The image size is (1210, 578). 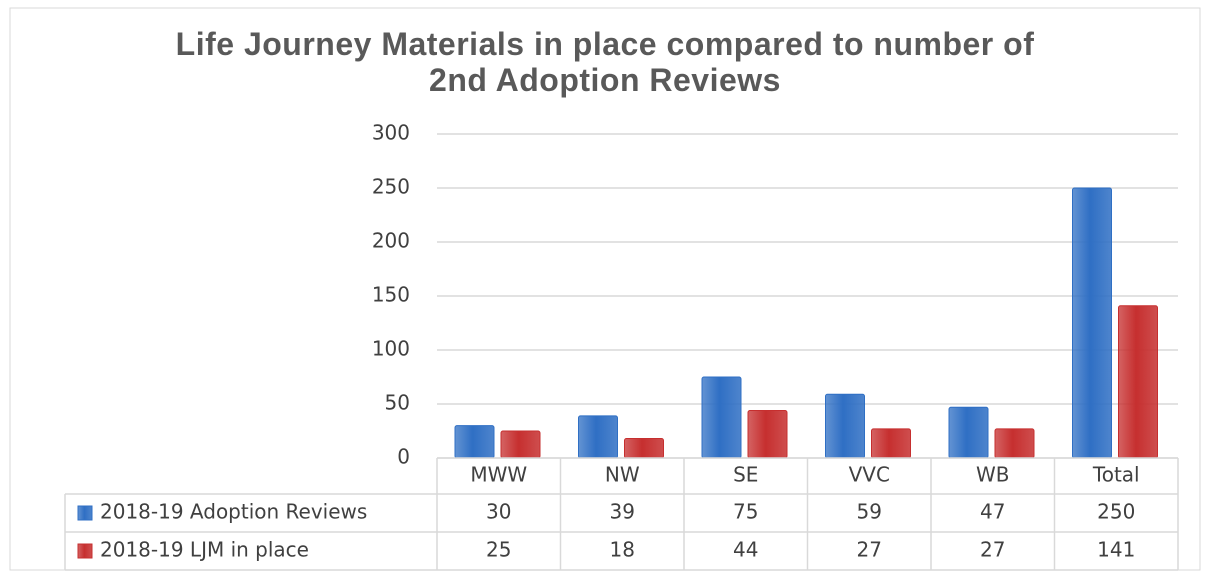 I want to click on y-tick-label: 50, so click(x=397, y=403).